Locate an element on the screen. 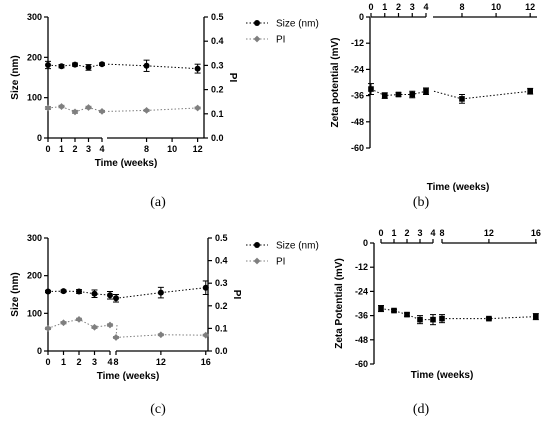 This screenshot has width=550, height=422. panel-label-a: (a) is located at coordinates (158, 202).